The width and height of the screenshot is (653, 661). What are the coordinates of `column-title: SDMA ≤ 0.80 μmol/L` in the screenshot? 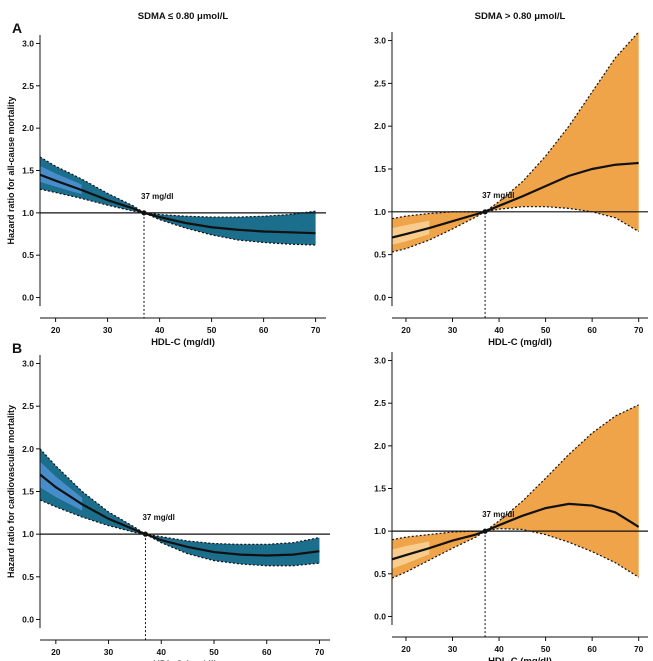 It's located at (183, 16).